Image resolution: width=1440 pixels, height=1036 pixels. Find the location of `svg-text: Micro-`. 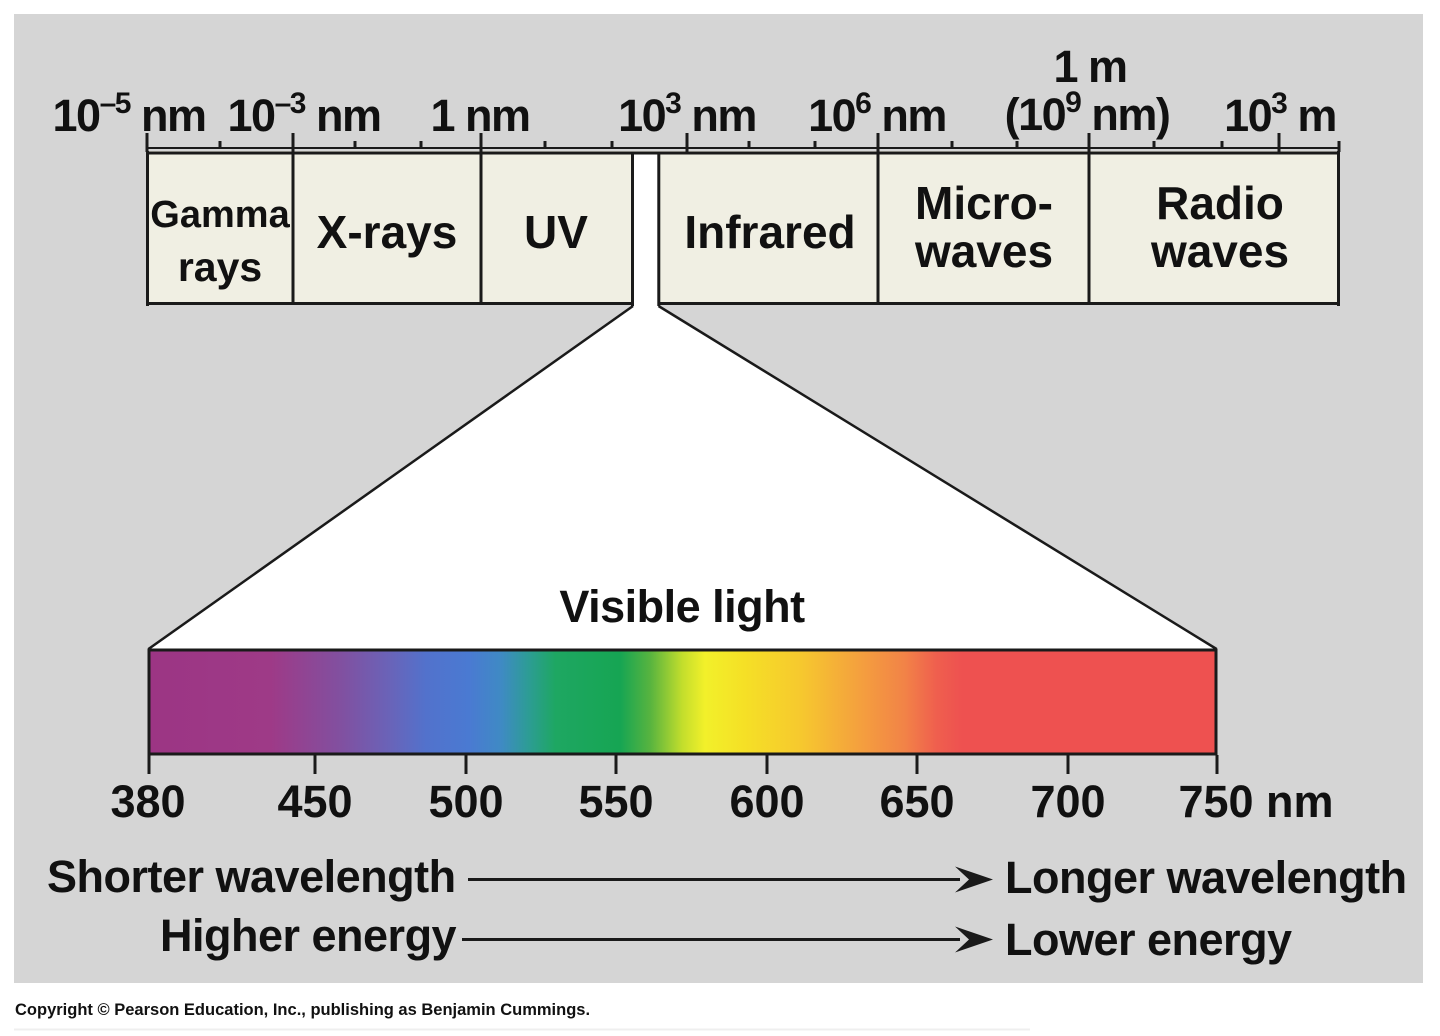

svg-text: Micro- is located at coordinates (984, 203).